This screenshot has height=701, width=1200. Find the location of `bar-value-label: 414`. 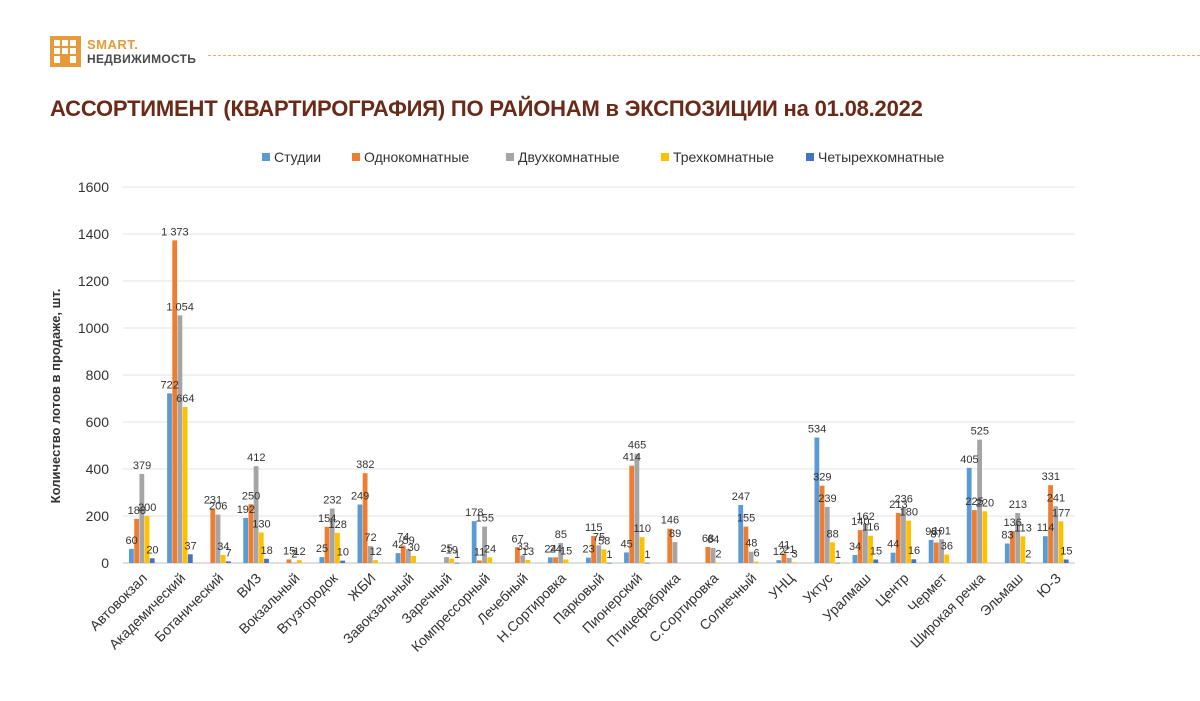

bar-value-label: 414 is located at coordinates (632, 458).